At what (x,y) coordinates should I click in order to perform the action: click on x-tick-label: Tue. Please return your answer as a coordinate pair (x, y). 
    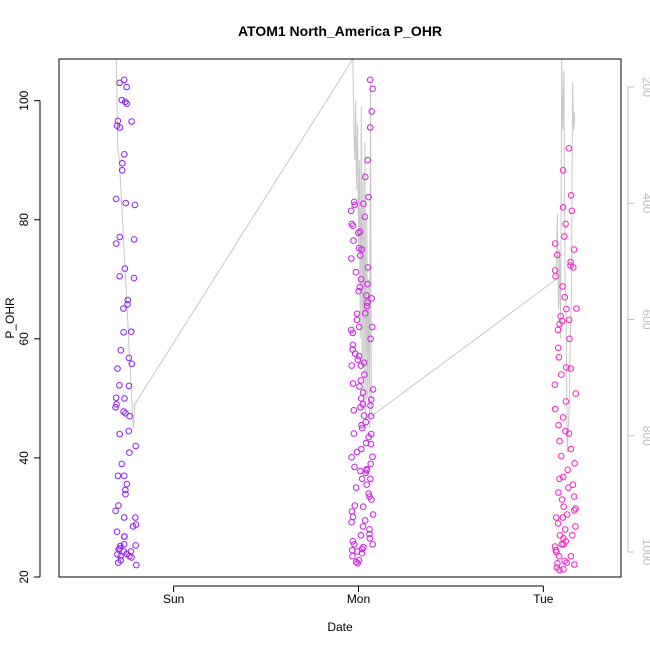
    Looking at the image, I should click on (543, 599).